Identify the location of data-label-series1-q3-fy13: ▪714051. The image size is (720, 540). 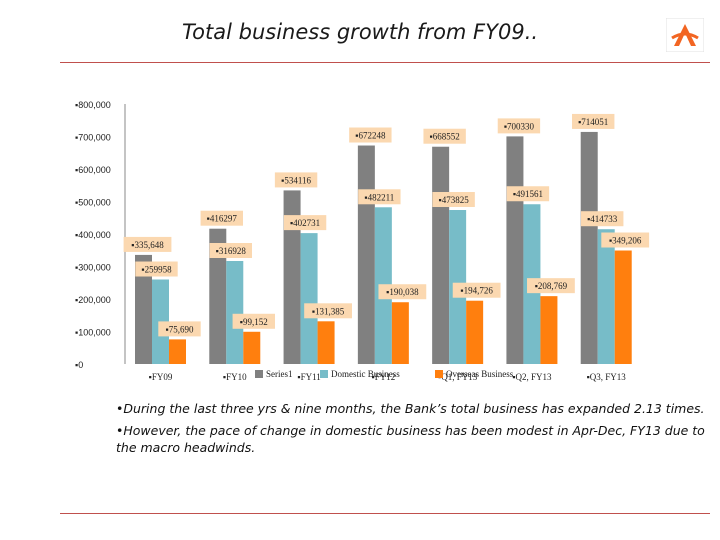
(593, 122).